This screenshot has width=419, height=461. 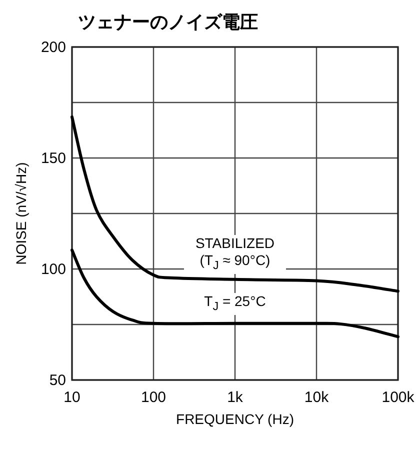 I want to click on x-tick-label: 100, so click(x=153, y=397).